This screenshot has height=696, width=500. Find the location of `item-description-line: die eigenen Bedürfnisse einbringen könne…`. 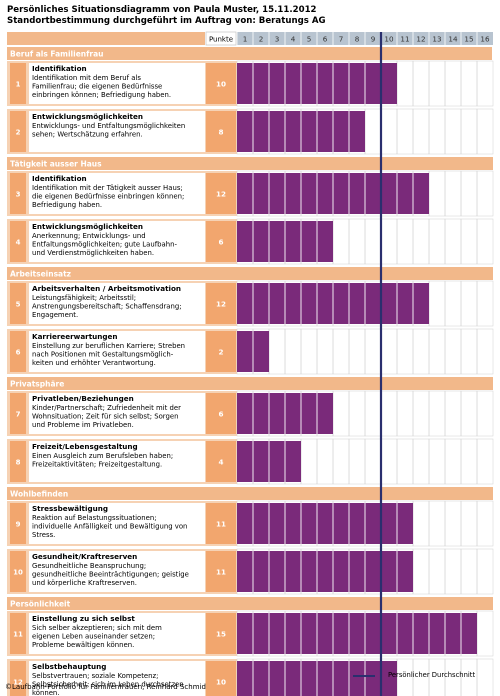

item-description-line: die eigenen Bedürfnisse einbringen könne… is located at coordinates (108, 197).